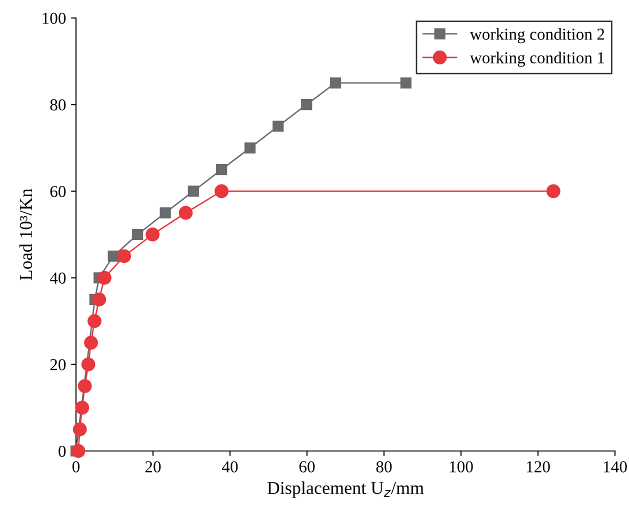 The width and height of the screenshot is (629, 508). What do you see at coordinates (58, 364) in the screenshot?
I see `y-tick-label: 20` at bounding box center [58, 364].